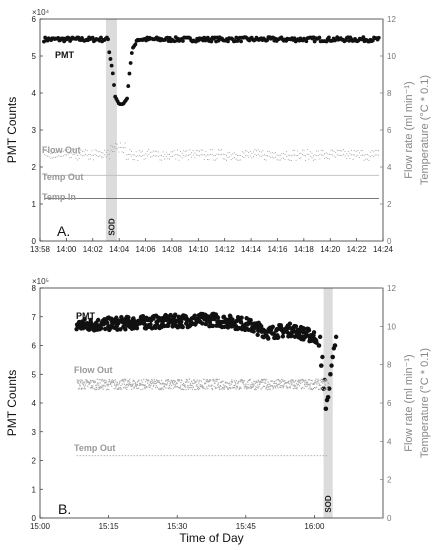 Image resolution: width=440 pixels, height=550 pixels. Describe the element at coordinates (12, 403) in the screenshot. I see `y-axis-label: PMT Counts` at that location.